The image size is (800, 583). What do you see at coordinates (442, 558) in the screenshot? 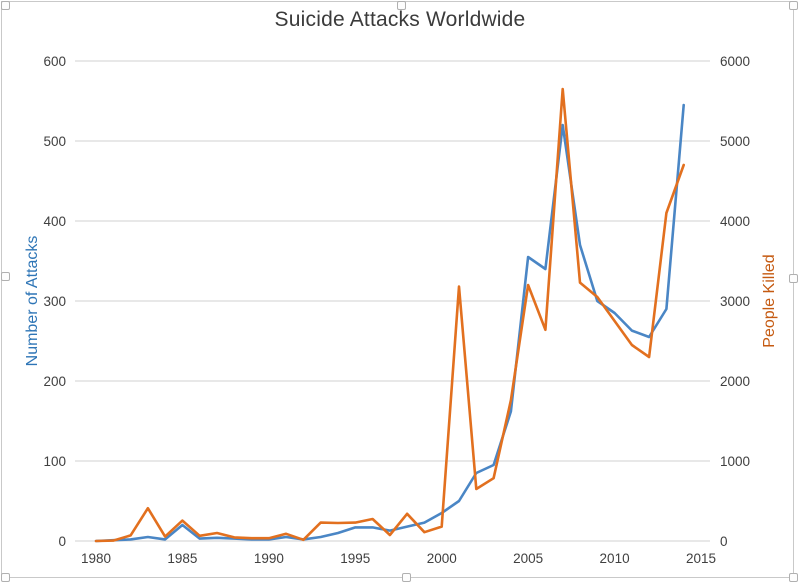
I see `x-tick-label: 2000` at bounding box center [442, 558].